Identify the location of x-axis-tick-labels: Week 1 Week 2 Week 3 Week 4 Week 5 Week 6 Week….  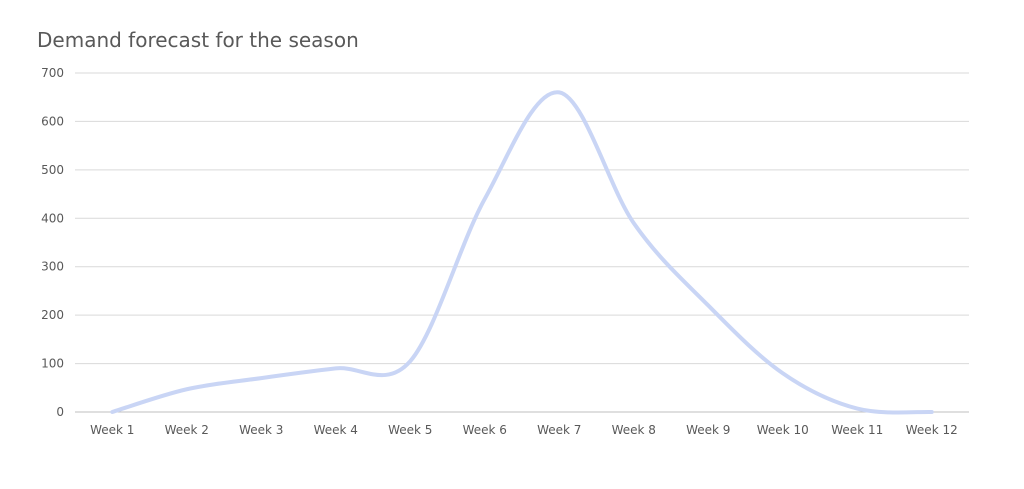
(524, 430).